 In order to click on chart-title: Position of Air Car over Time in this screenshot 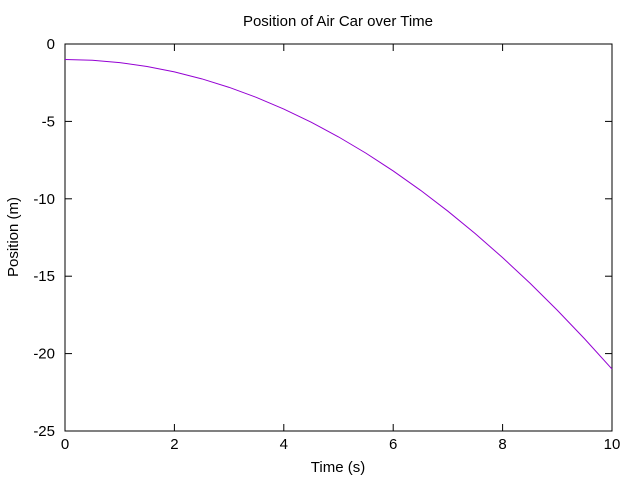, I will do `click(338, 21)`.